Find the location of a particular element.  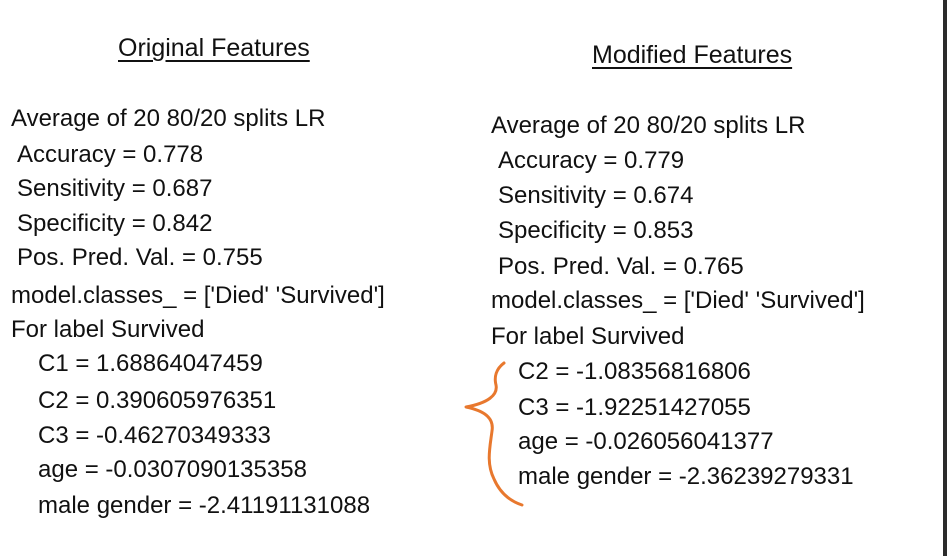

modified-label: For label Survived is located at coordinates (588, 336).